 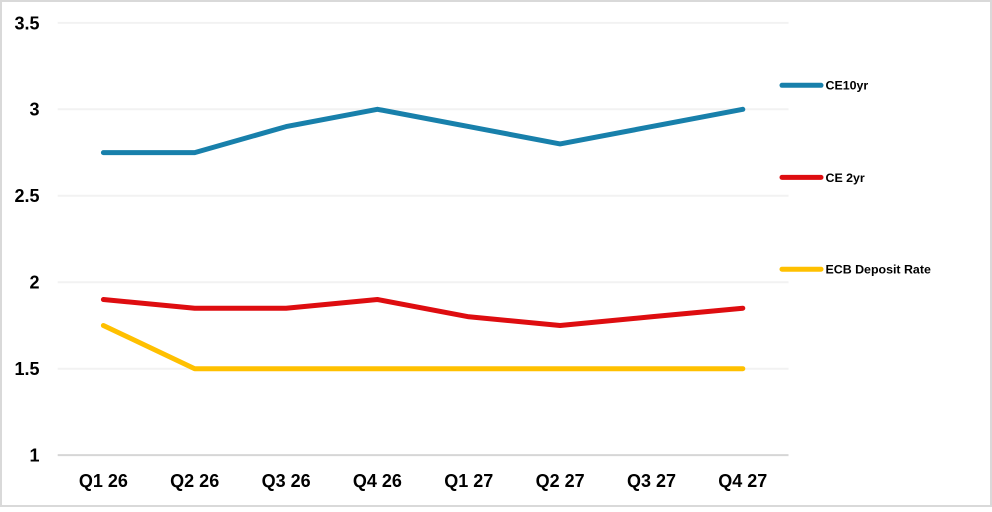 I want to click on svg-text: CE 2yr, so click(x=845, y=178).